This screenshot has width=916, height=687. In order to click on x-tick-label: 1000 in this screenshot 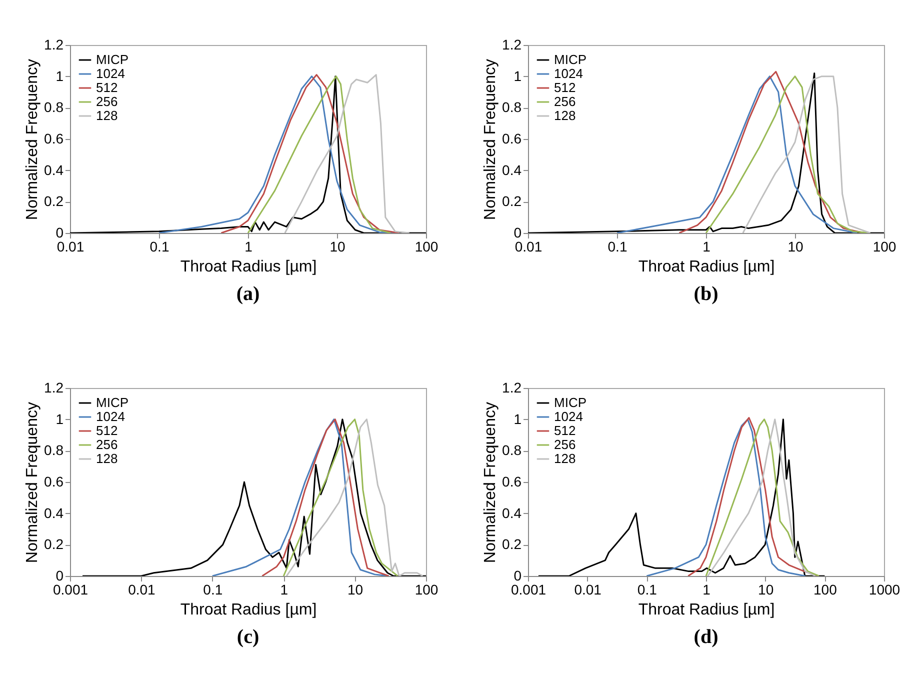, I will do `click(884, 590)`.